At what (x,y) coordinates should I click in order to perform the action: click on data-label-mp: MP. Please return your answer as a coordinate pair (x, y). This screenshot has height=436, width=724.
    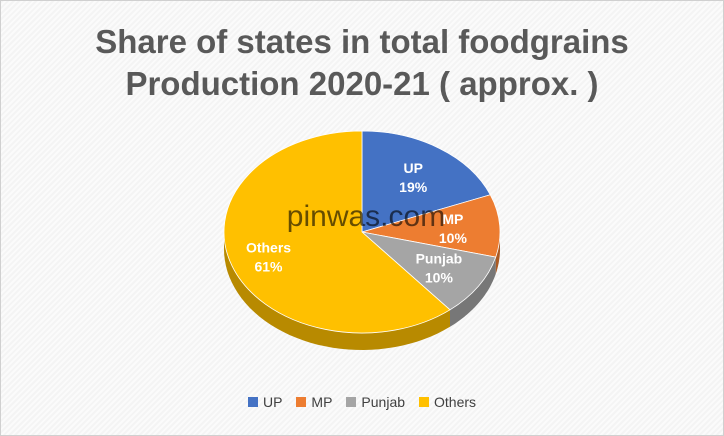
    Looking at the image, I should click on (452, 219).